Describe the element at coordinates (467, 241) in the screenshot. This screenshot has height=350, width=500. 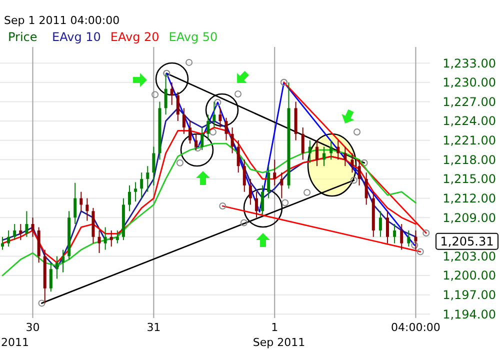
I see `text: 1,205.31` at that location.